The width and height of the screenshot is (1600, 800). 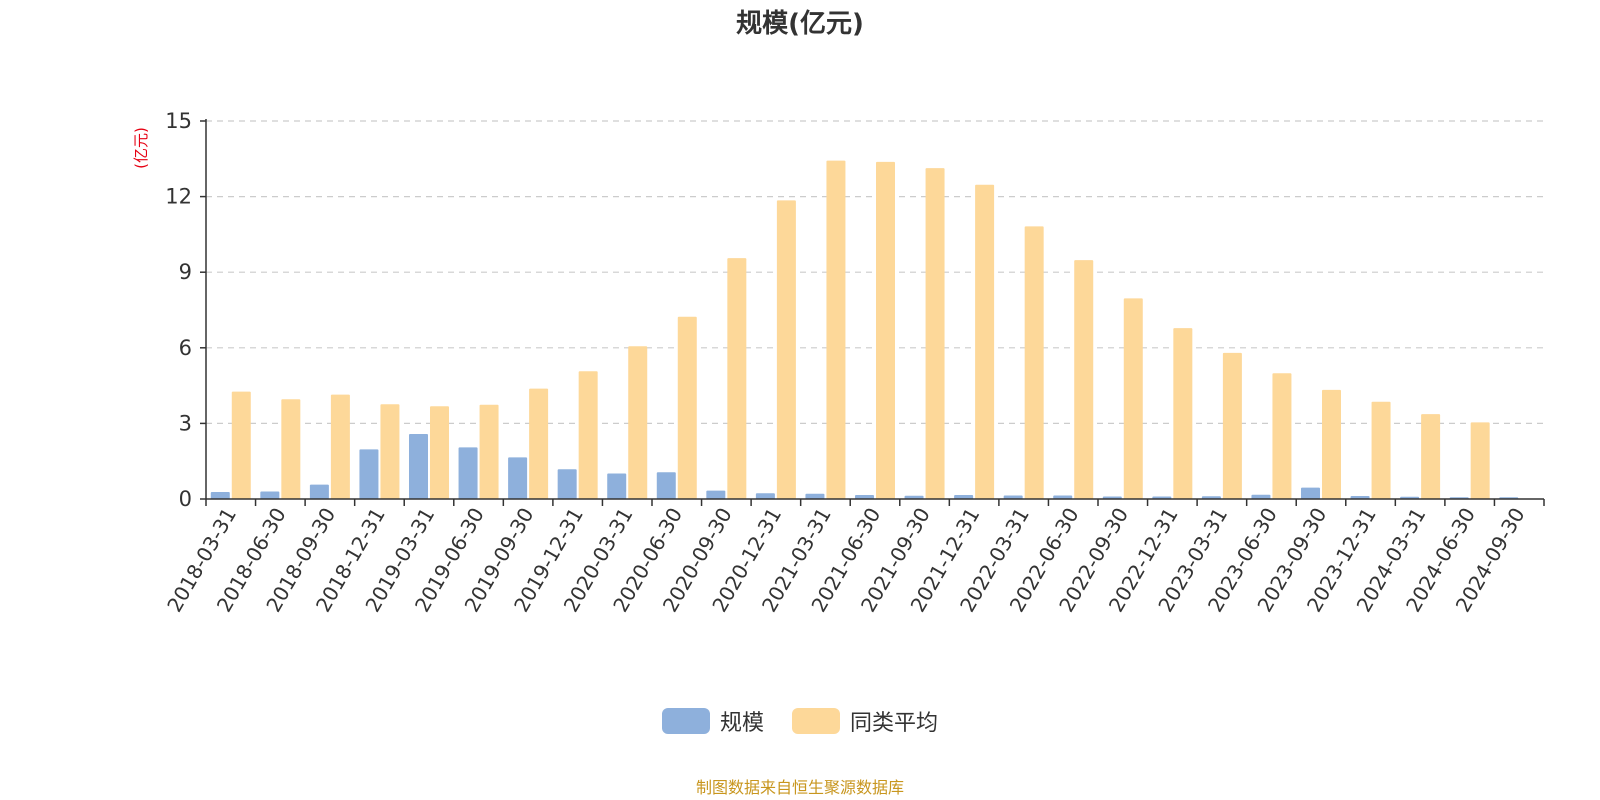 What do you see at coordinates (185, 423) in the screenshot?
I see `y-tick-label: 3` at bounding box center [185, 423].